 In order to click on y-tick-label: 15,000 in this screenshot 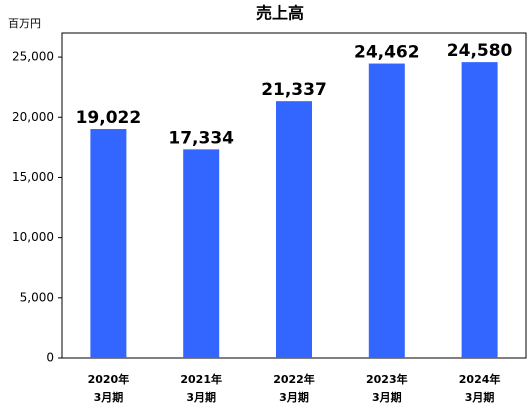, I will do `click(33, 177)`.